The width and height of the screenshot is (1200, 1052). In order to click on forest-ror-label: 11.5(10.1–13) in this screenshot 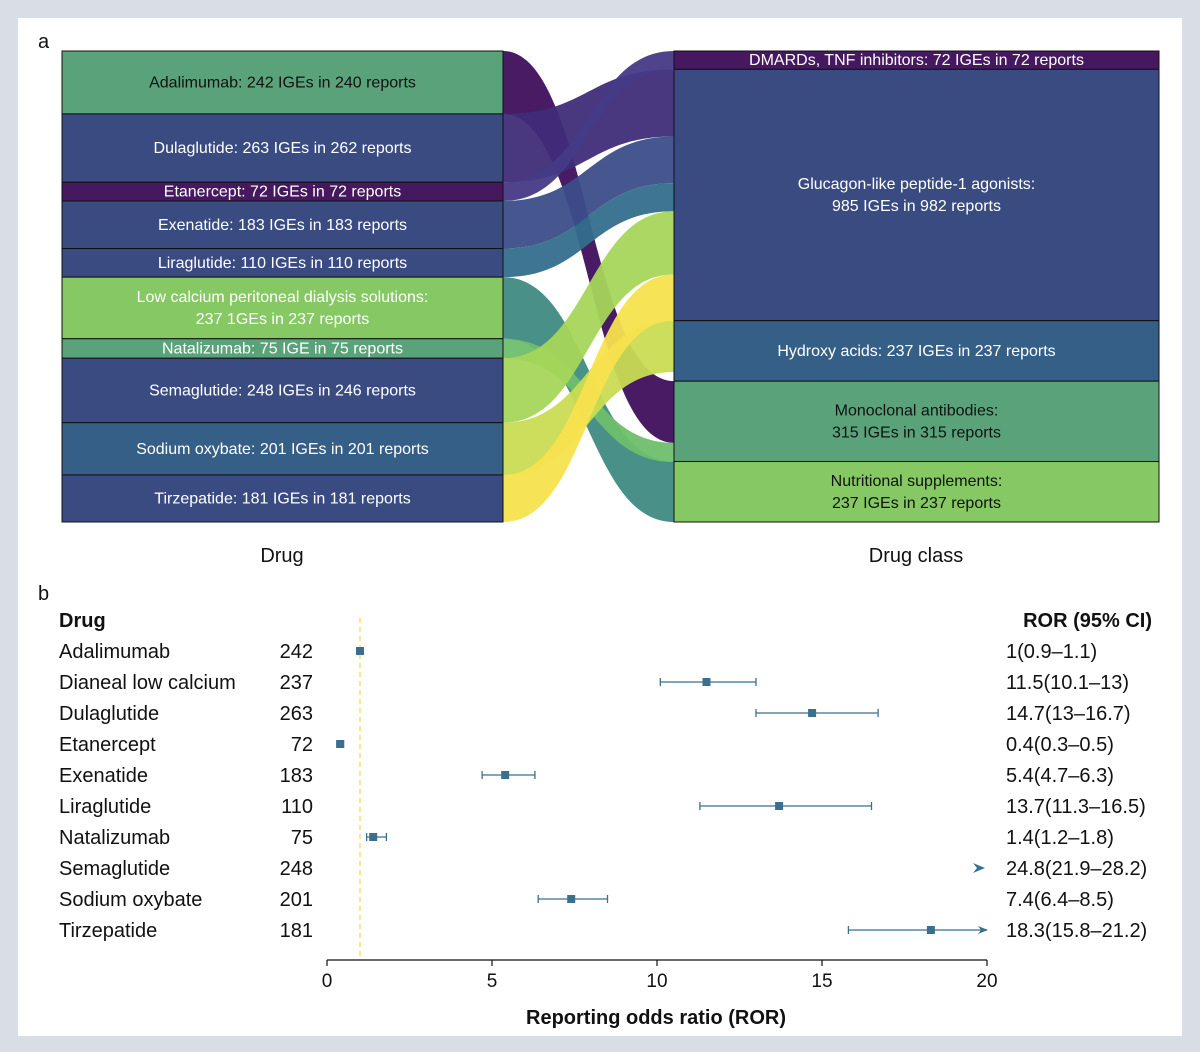, I will do `click(1067, 683)`.